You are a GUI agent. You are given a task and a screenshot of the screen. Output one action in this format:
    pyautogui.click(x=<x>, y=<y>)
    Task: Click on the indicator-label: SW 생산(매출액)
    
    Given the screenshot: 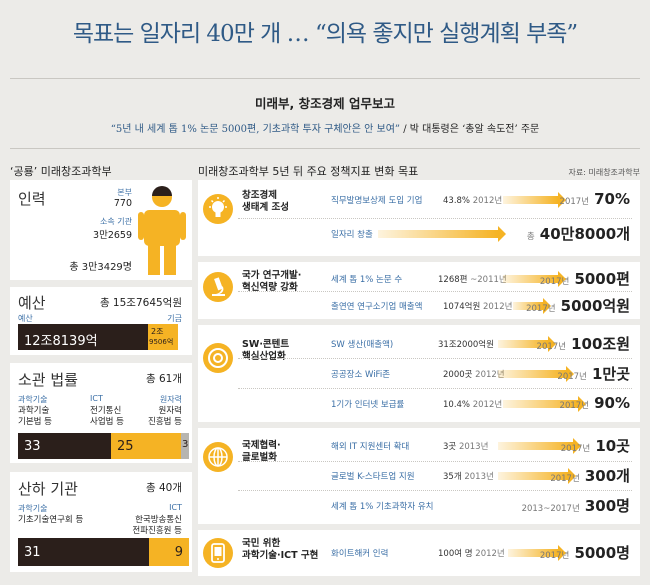 What is the action you would take?
    pyautogui.click(x=362, y=345)
    